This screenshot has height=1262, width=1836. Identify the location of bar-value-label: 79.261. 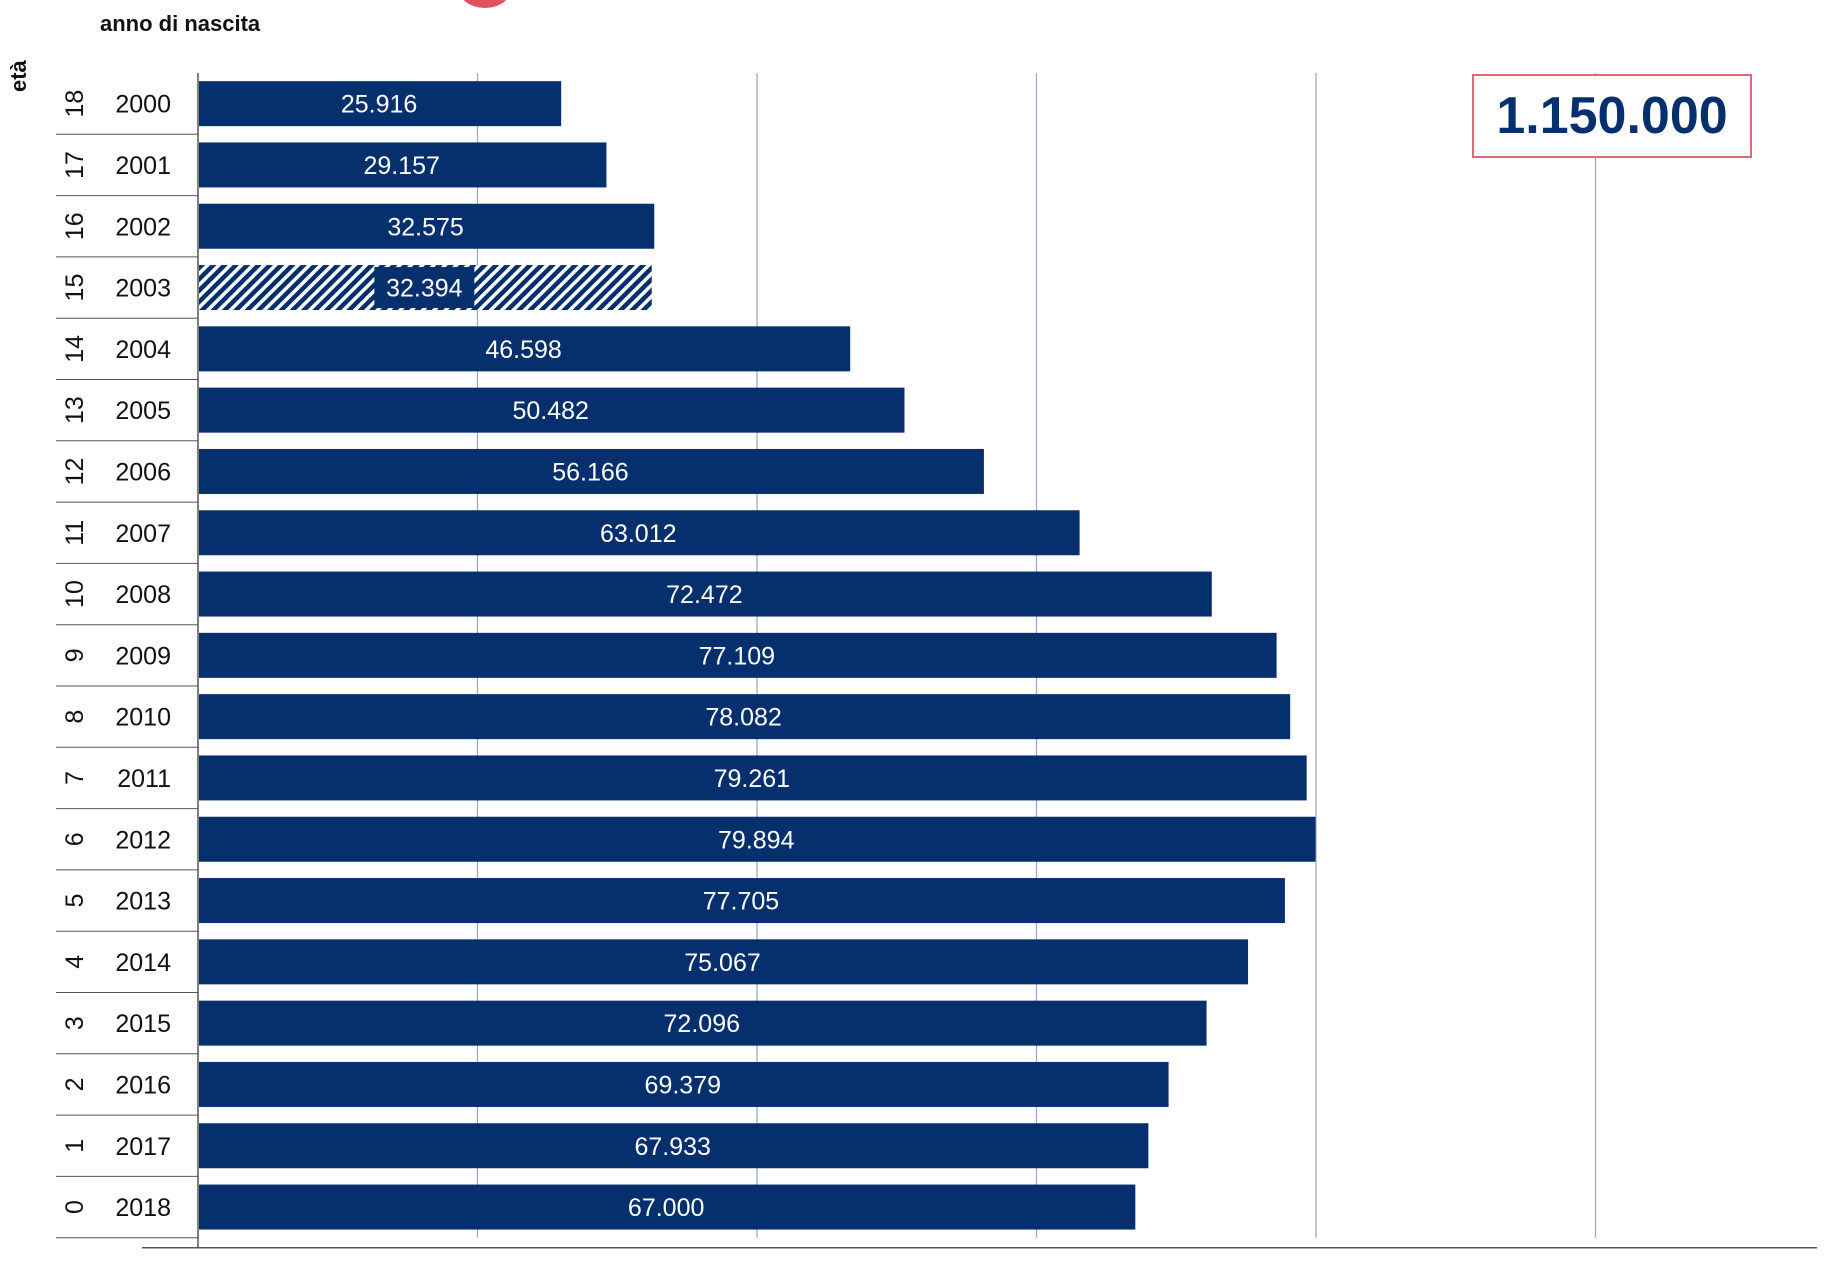
(752, 779).